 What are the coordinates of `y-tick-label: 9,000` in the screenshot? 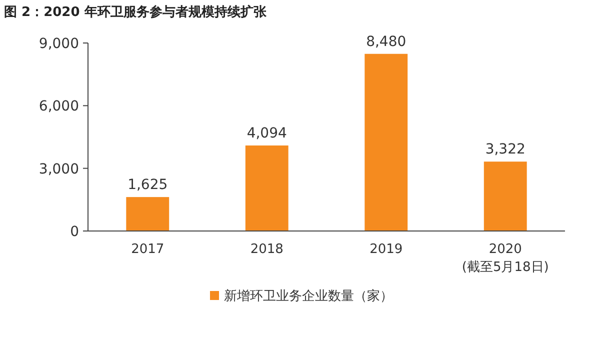 It's located at (58, 44).